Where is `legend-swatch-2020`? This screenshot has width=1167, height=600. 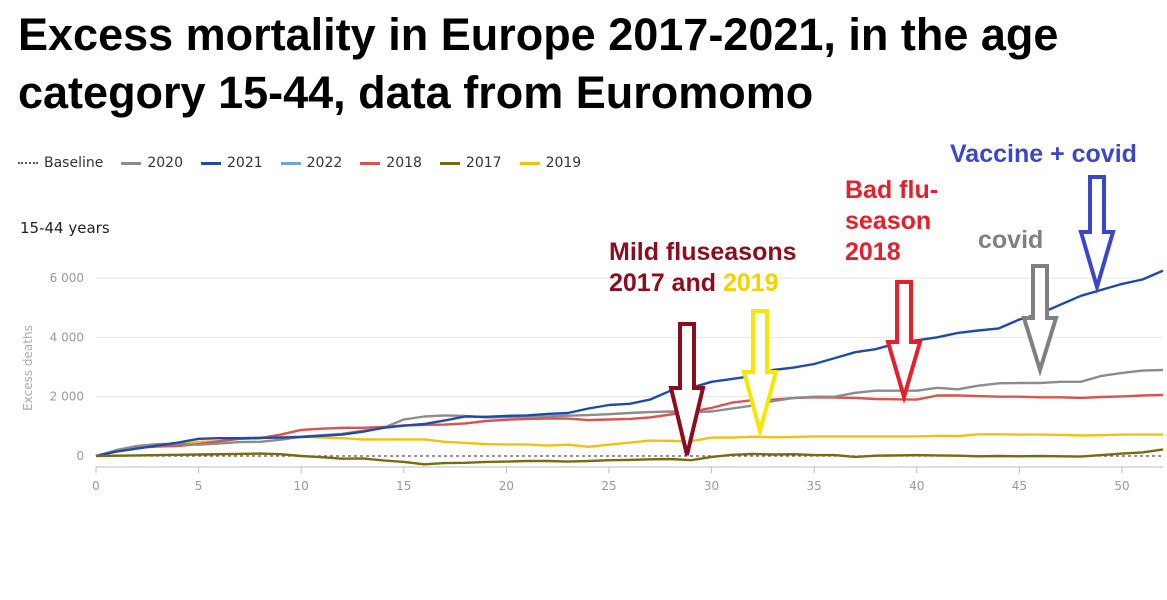
legend-swatch-2020 is located at coordinates (131, 163).